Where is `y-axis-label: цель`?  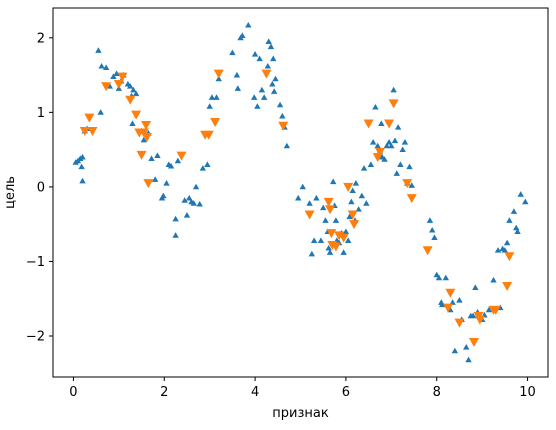
y-axis-label: цель is located at coordinates (10, 192).